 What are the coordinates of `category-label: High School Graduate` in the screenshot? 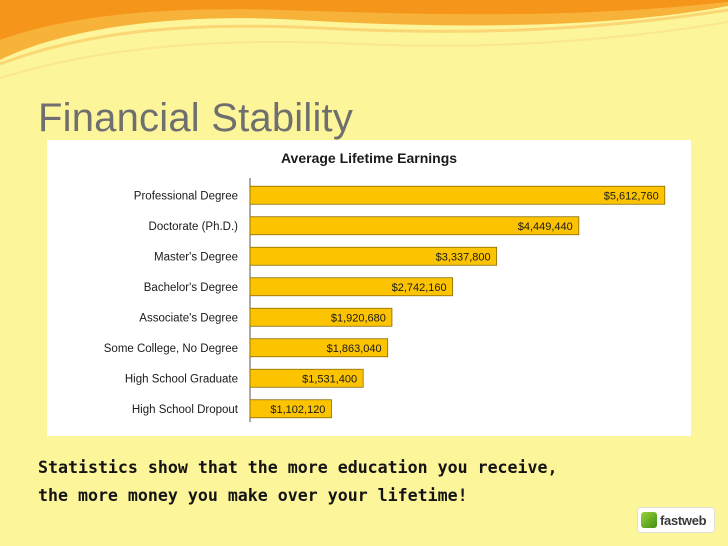 It's located at (181, 379).